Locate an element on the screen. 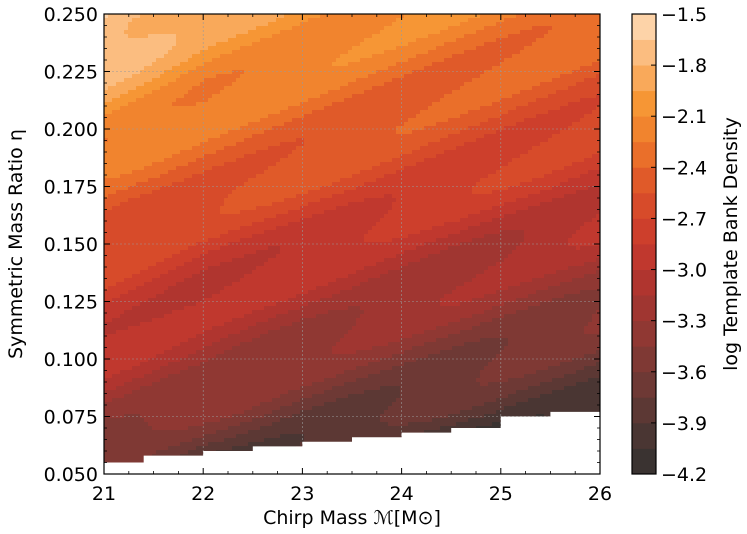 Image resolution: width=747 pixels, height=534 pixels. colorbar-tick-label: −4.2 is located at coordinates (684, 475).